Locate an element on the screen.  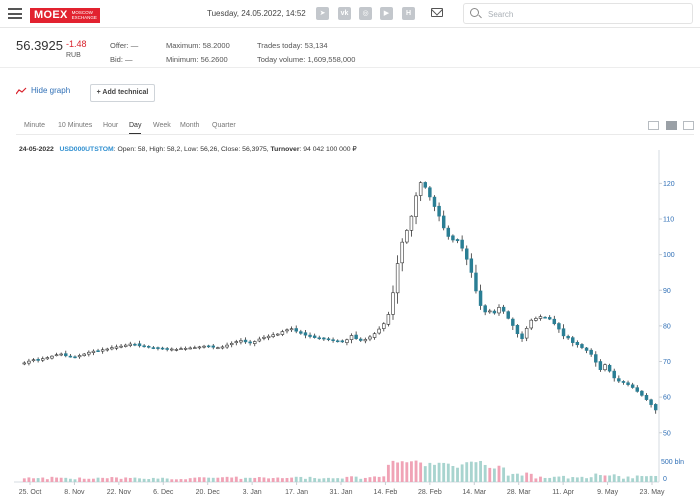
price-tick-label: 70 is located at coordinates (667, 362).